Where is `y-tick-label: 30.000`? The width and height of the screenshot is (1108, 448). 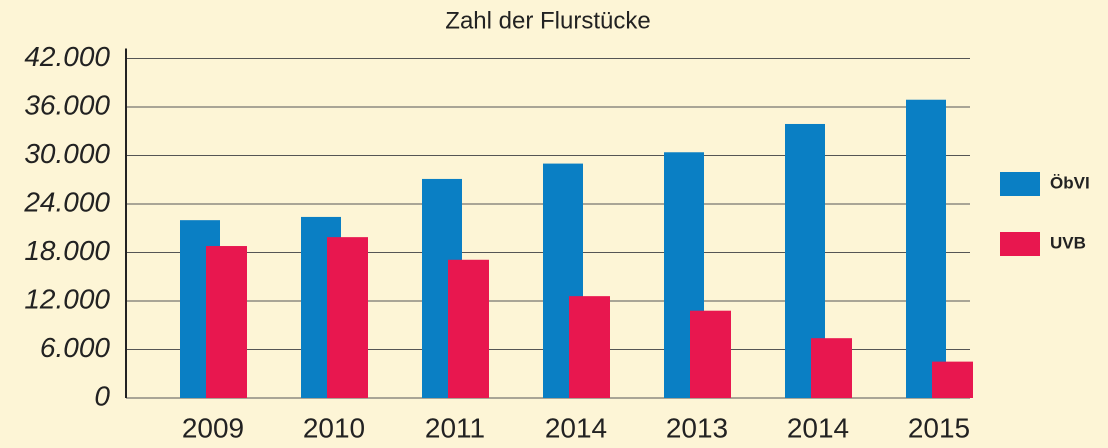 y-tick-label: 30.000 is located at coordinates (67, 153).